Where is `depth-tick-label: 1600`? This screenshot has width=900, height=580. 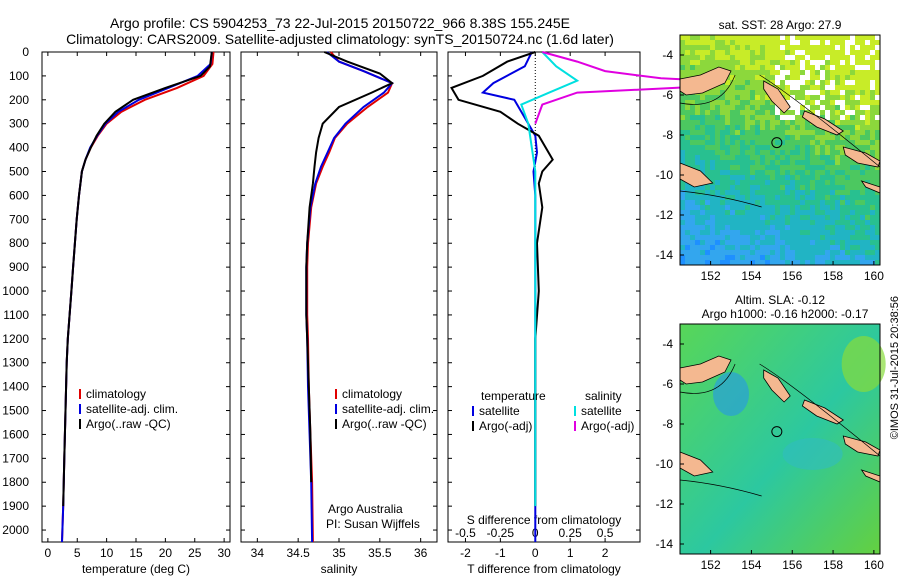
depth-tick-label: 1600 is located at coordinates (15, 434).